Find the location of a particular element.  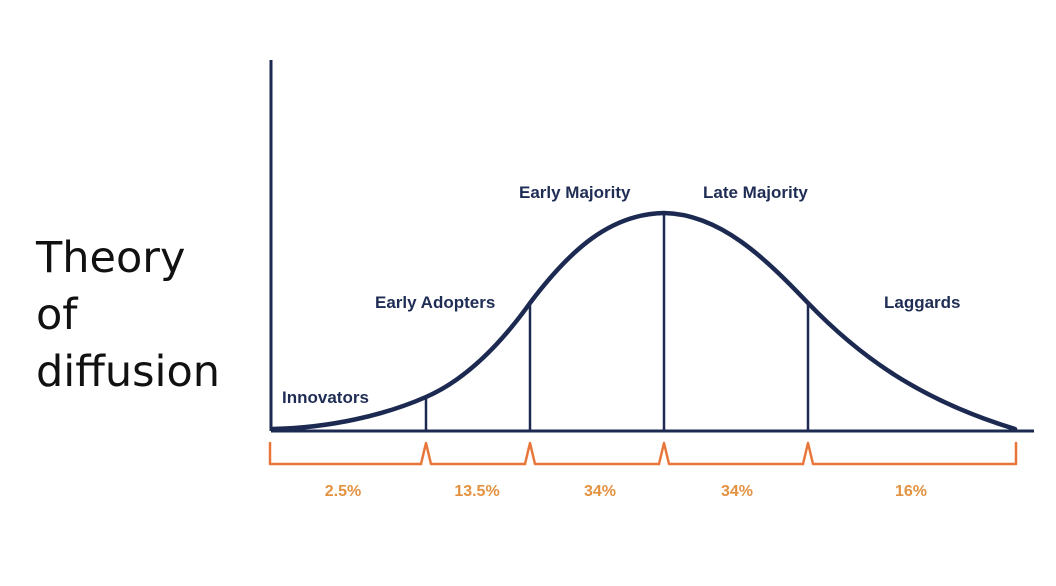

title-line-1: Theory is located at coordinates (111, 258).